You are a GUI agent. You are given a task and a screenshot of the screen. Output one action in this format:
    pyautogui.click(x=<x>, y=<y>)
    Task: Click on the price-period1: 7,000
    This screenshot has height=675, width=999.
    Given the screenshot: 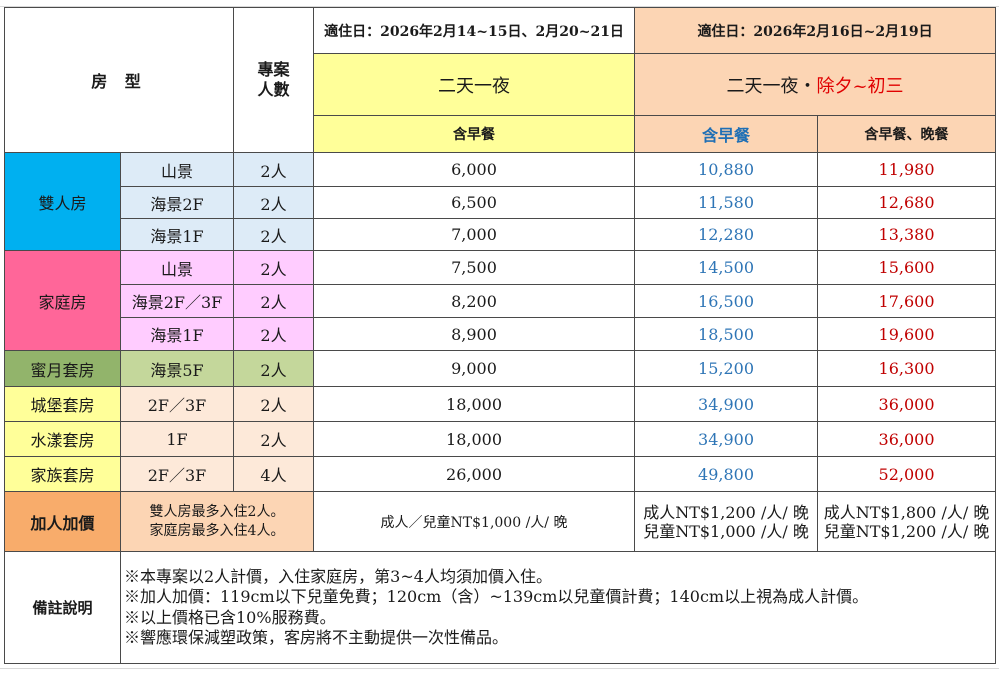 What is the action you would take?
    pyautogui.click(x=474, y=234)
    